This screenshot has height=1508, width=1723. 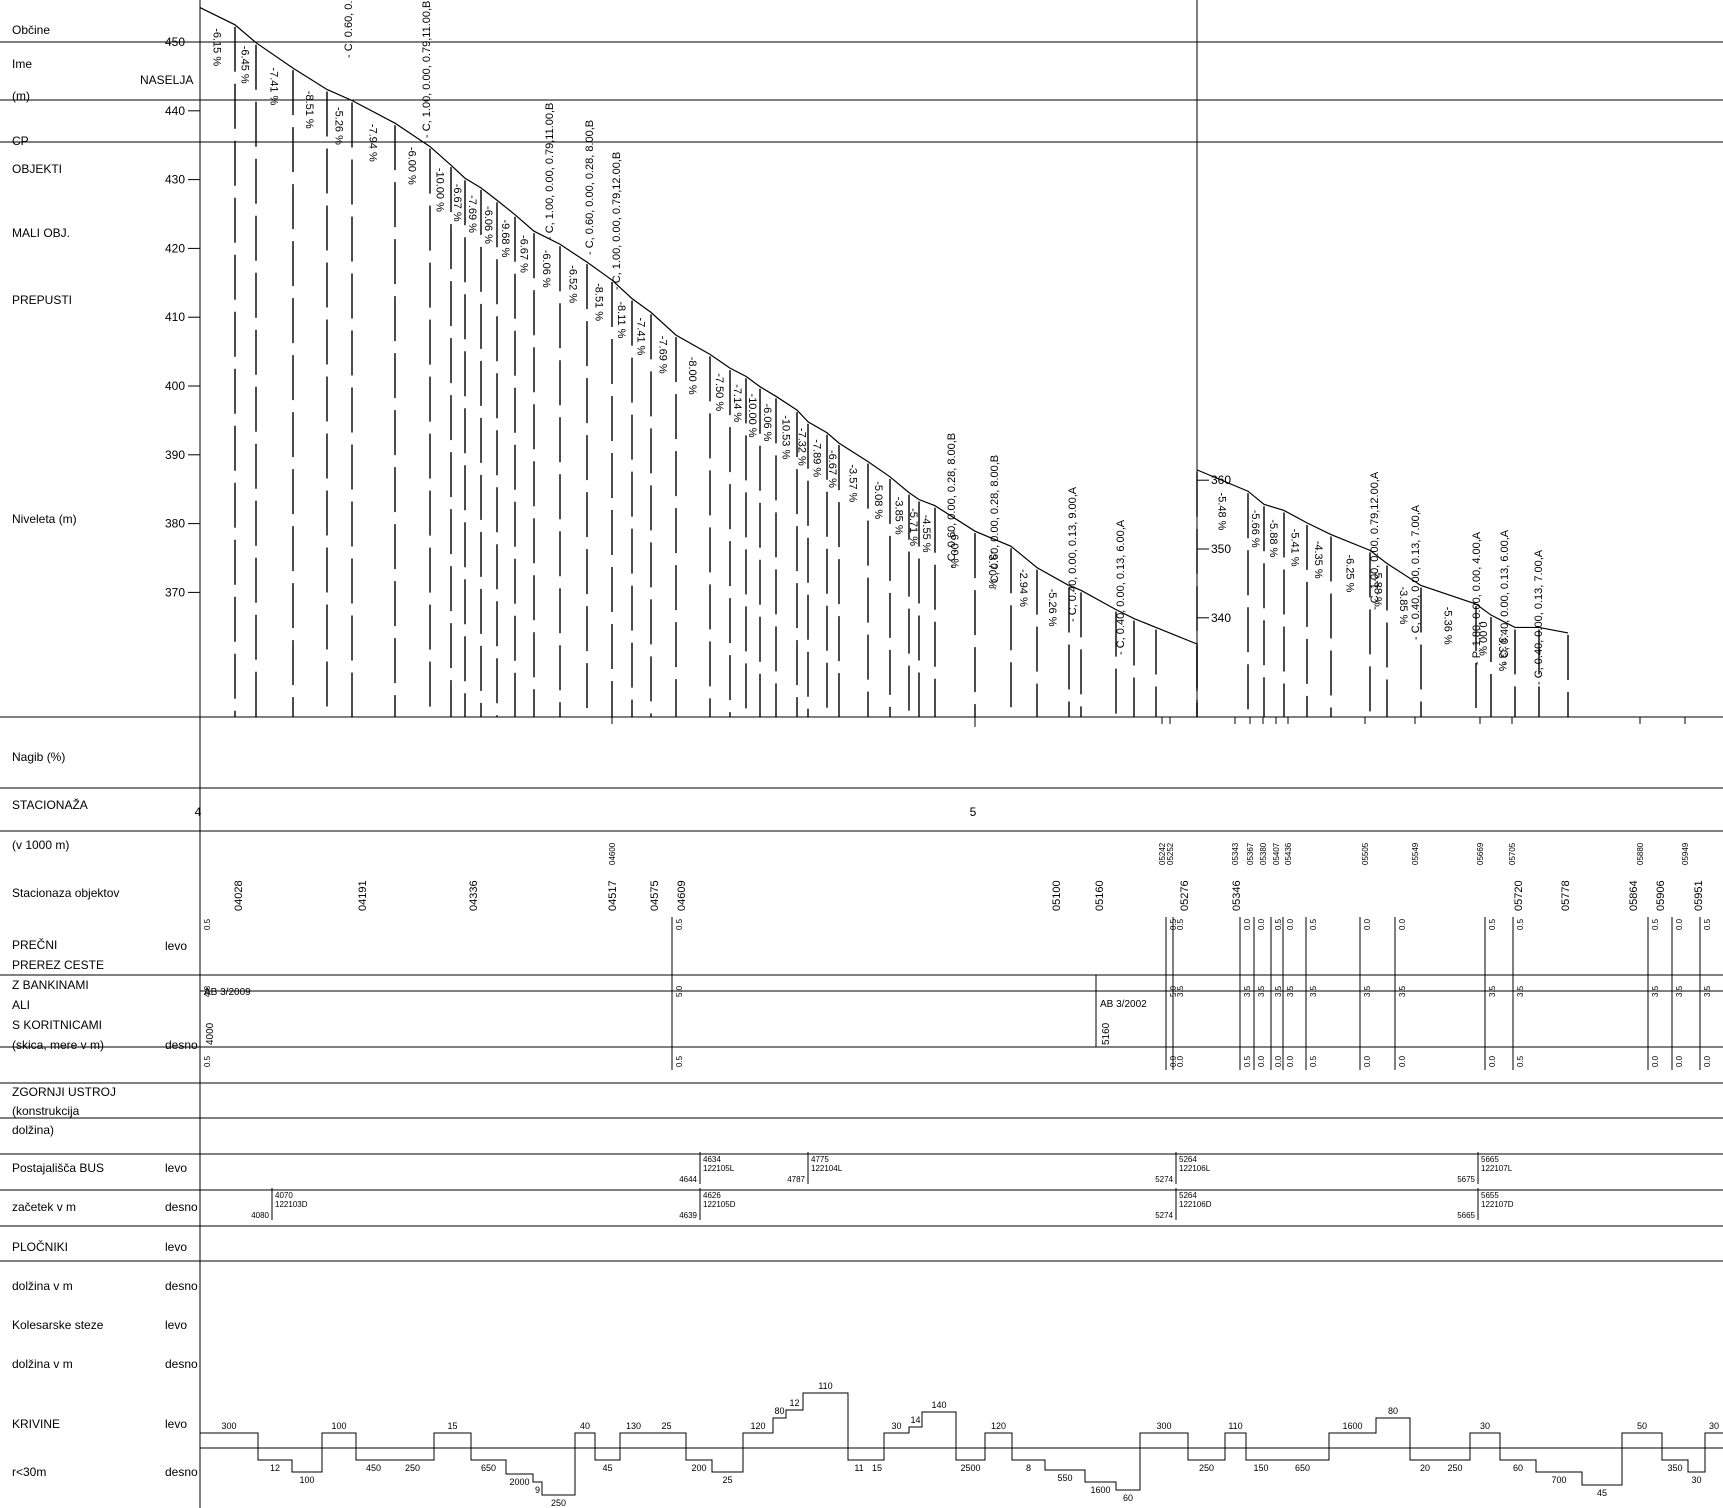 I want to click on precni-line-3: Z BANKINAMI, so click(x=50, y=985).